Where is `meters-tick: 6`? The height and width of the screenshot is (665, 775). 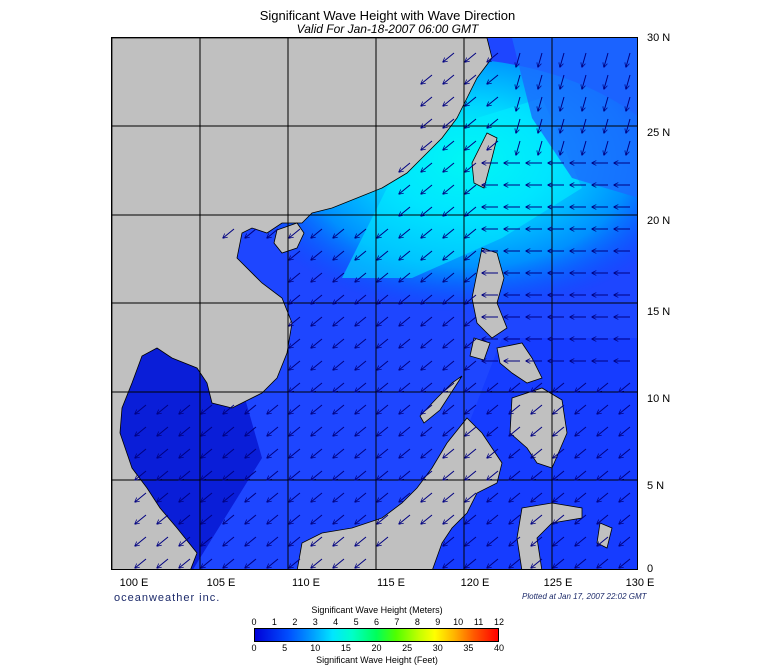
meters-tick: 6 is located at coordinates (376, 622).